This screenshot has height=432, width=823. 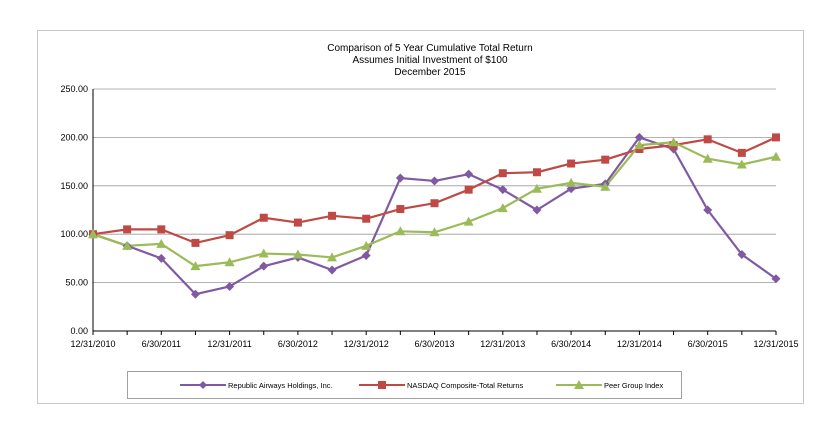 What do you see at coordinates (430, 72) in the screenshot?
I see `chart-date: December 2015` at bounding box center [430, 72].